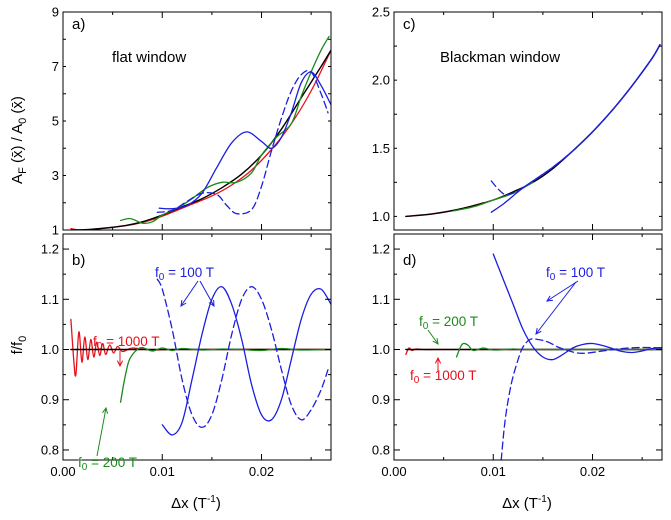 The height and width of the screenshot is (520, 671). I want to click on annotation-d-f0-1000: f0 = 1000 T, so click(443, 377).